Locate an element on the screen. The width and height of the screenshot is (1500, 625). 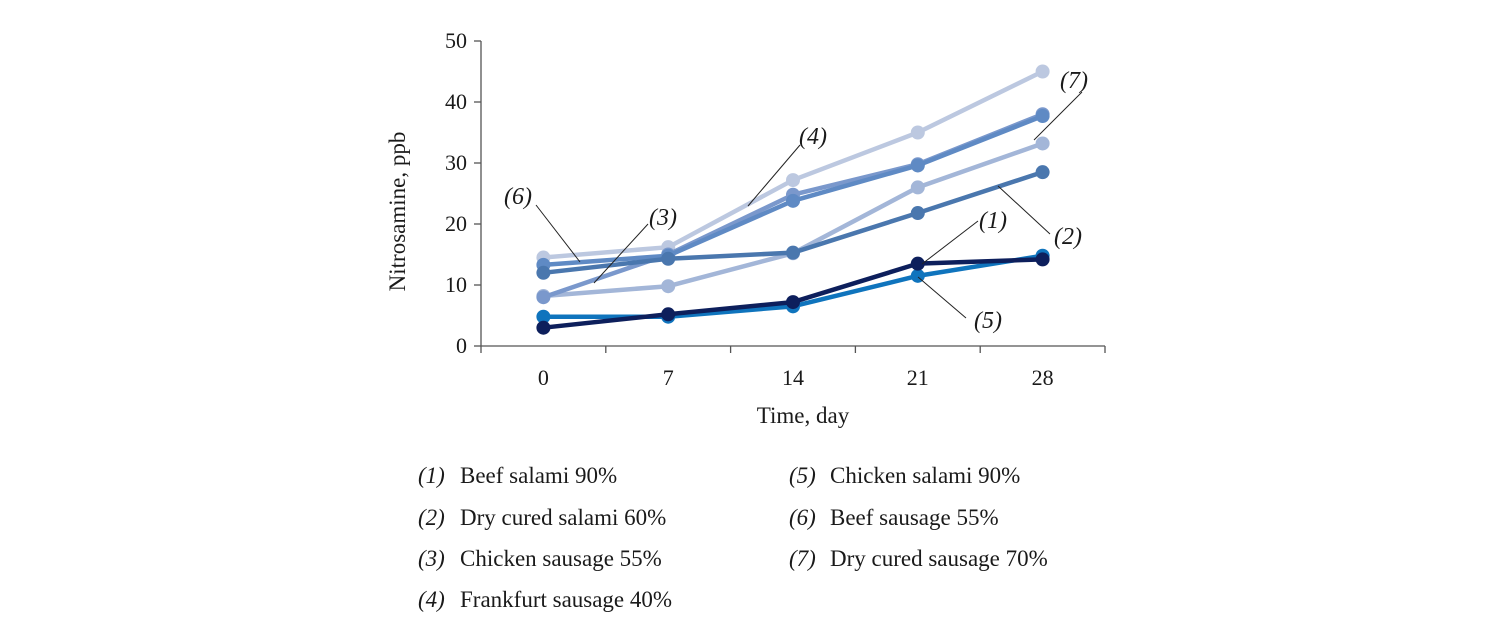
legend-item-5: (5) Chicken salami 90% is located at coordinates (904, 475).